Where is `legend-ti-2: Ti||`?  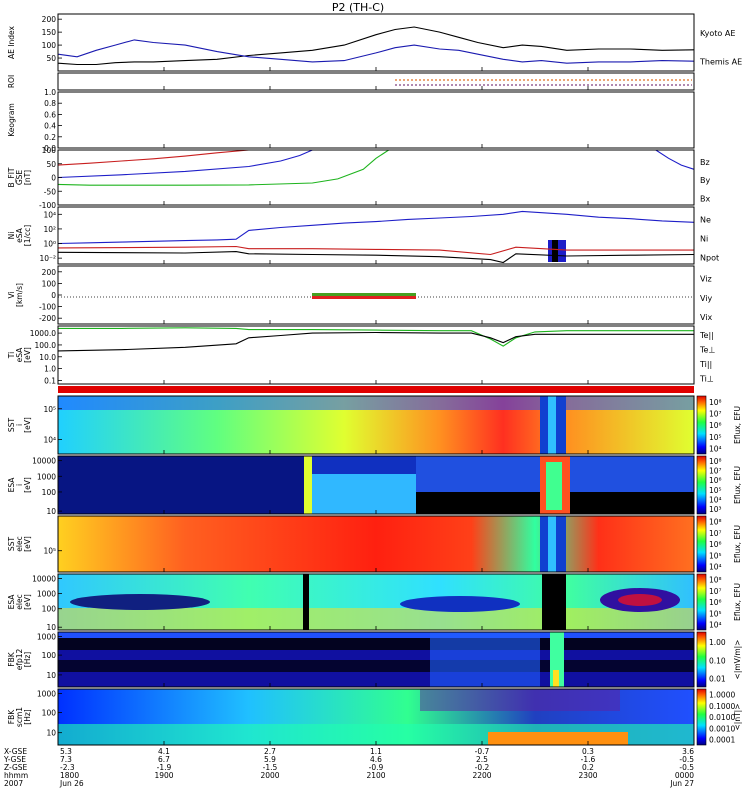 legend-ti-2: Ti|| is located at coordinates (705, 364).